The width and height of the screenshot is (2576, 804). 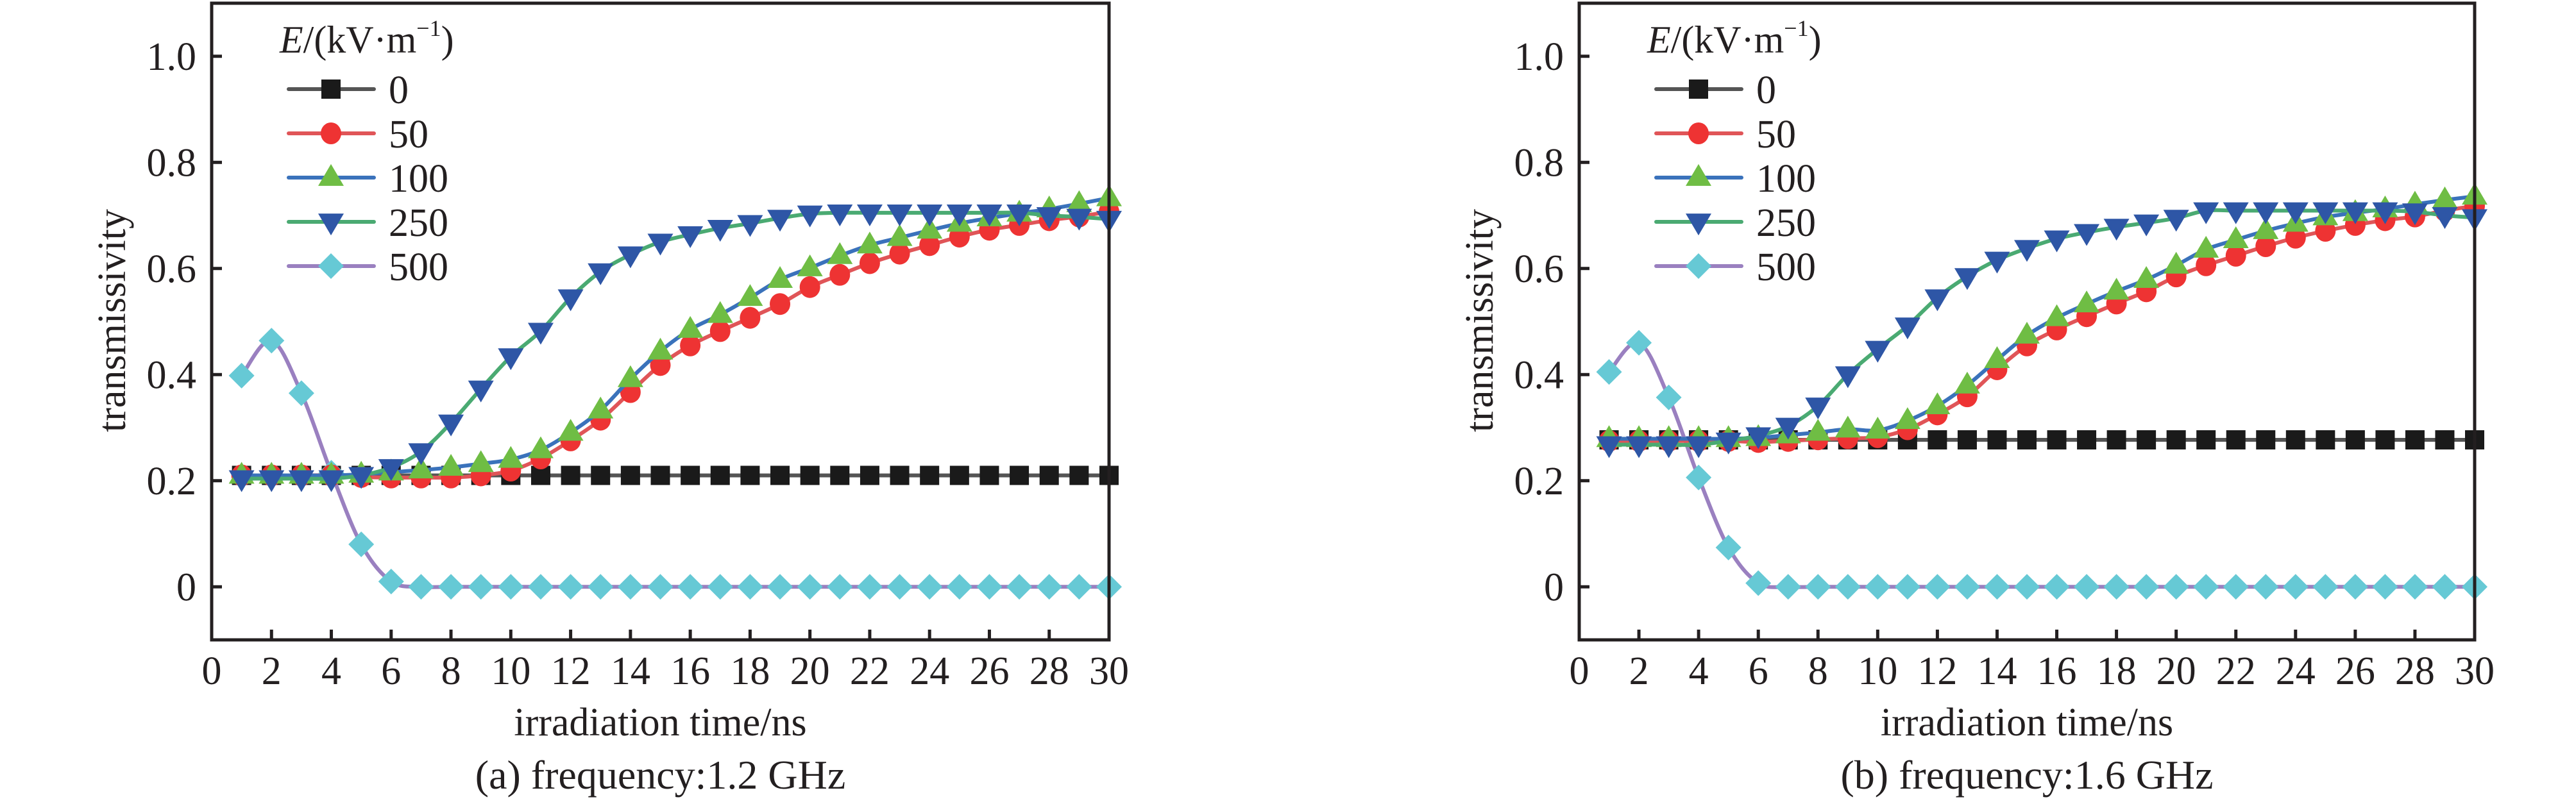 What do you see at coordinates (447, 40) in the screenshot?
I see `legend-title-close: )` at bounding box center [447, 40].